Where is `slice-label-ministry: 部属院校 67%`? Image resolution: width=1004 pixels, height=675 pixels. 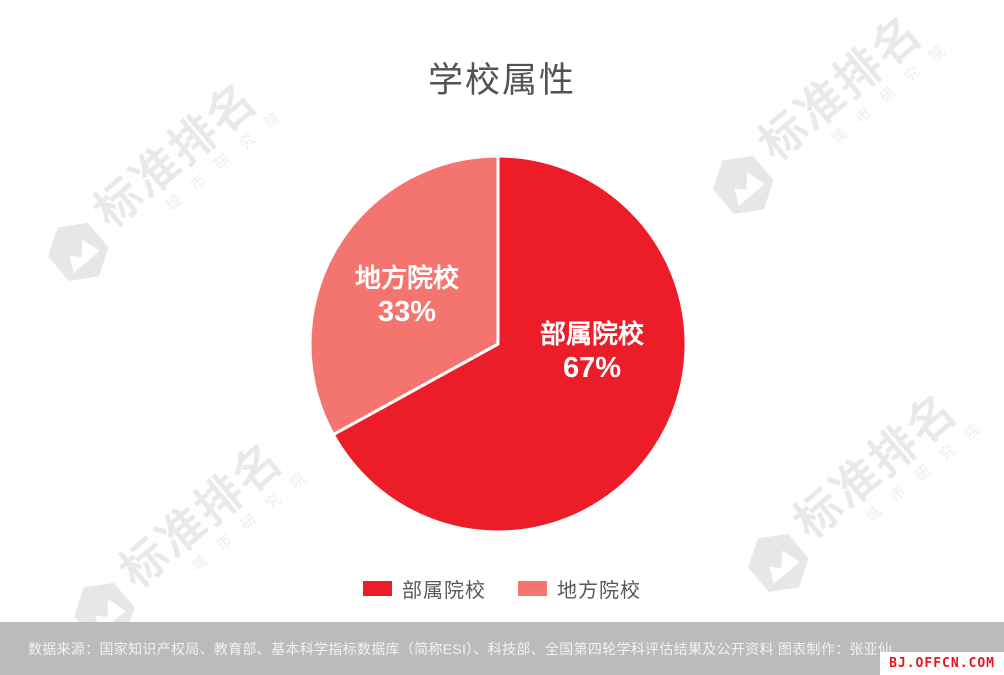
slice-label-ministry: 部属院校 67% is located at coordinates (592, 352).